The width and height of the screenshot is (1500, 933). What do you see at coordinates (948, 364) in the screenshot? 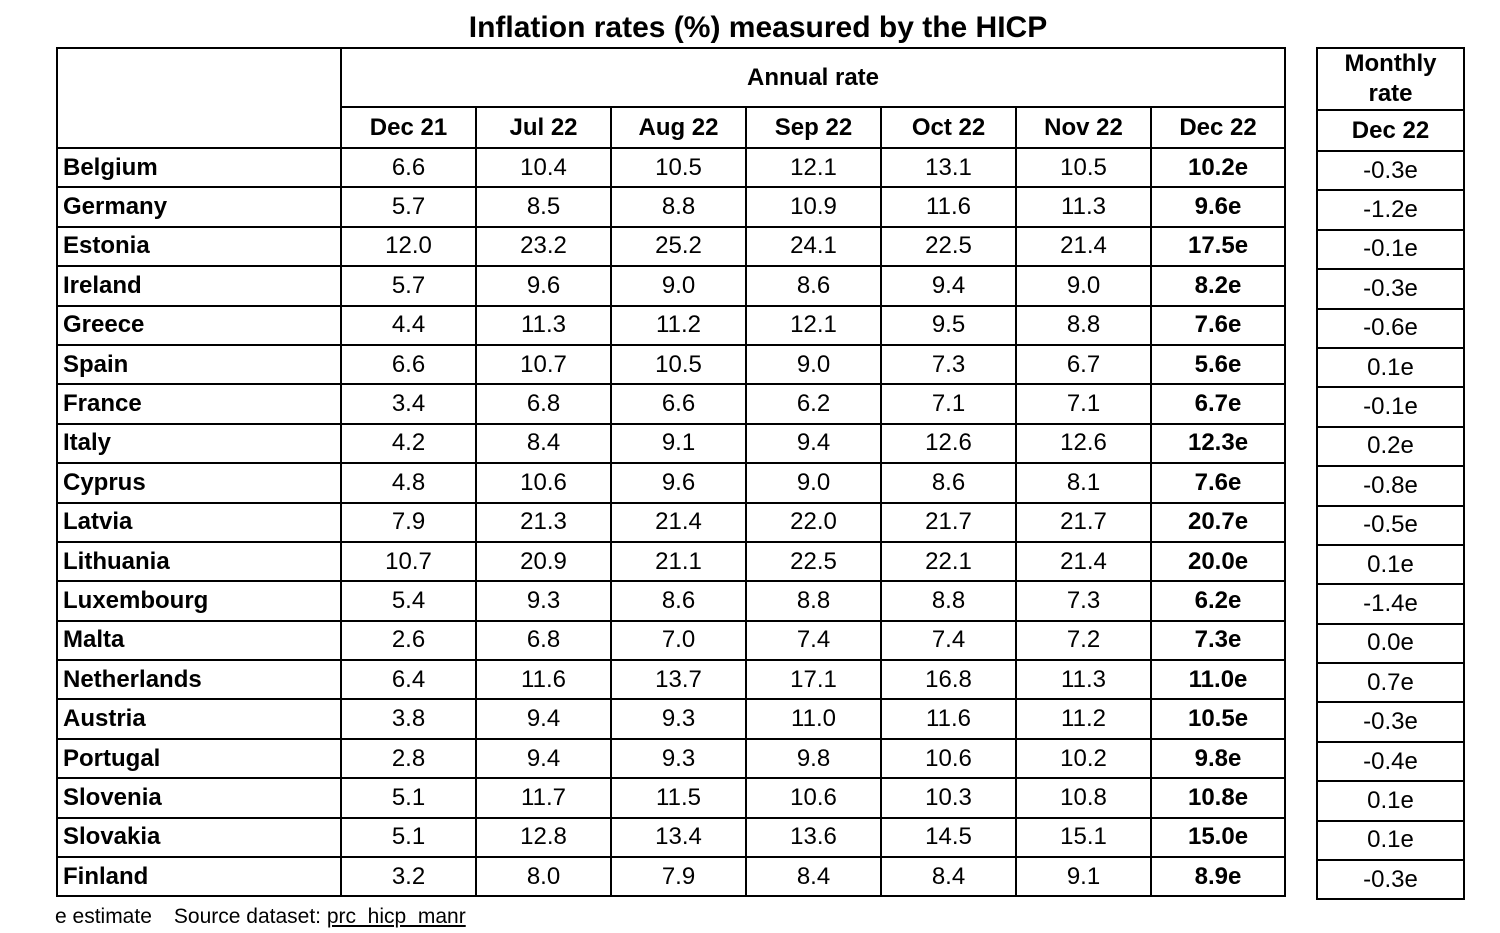
I see `annual-rate-cell: 7.3` at bounding box center [948, 364].